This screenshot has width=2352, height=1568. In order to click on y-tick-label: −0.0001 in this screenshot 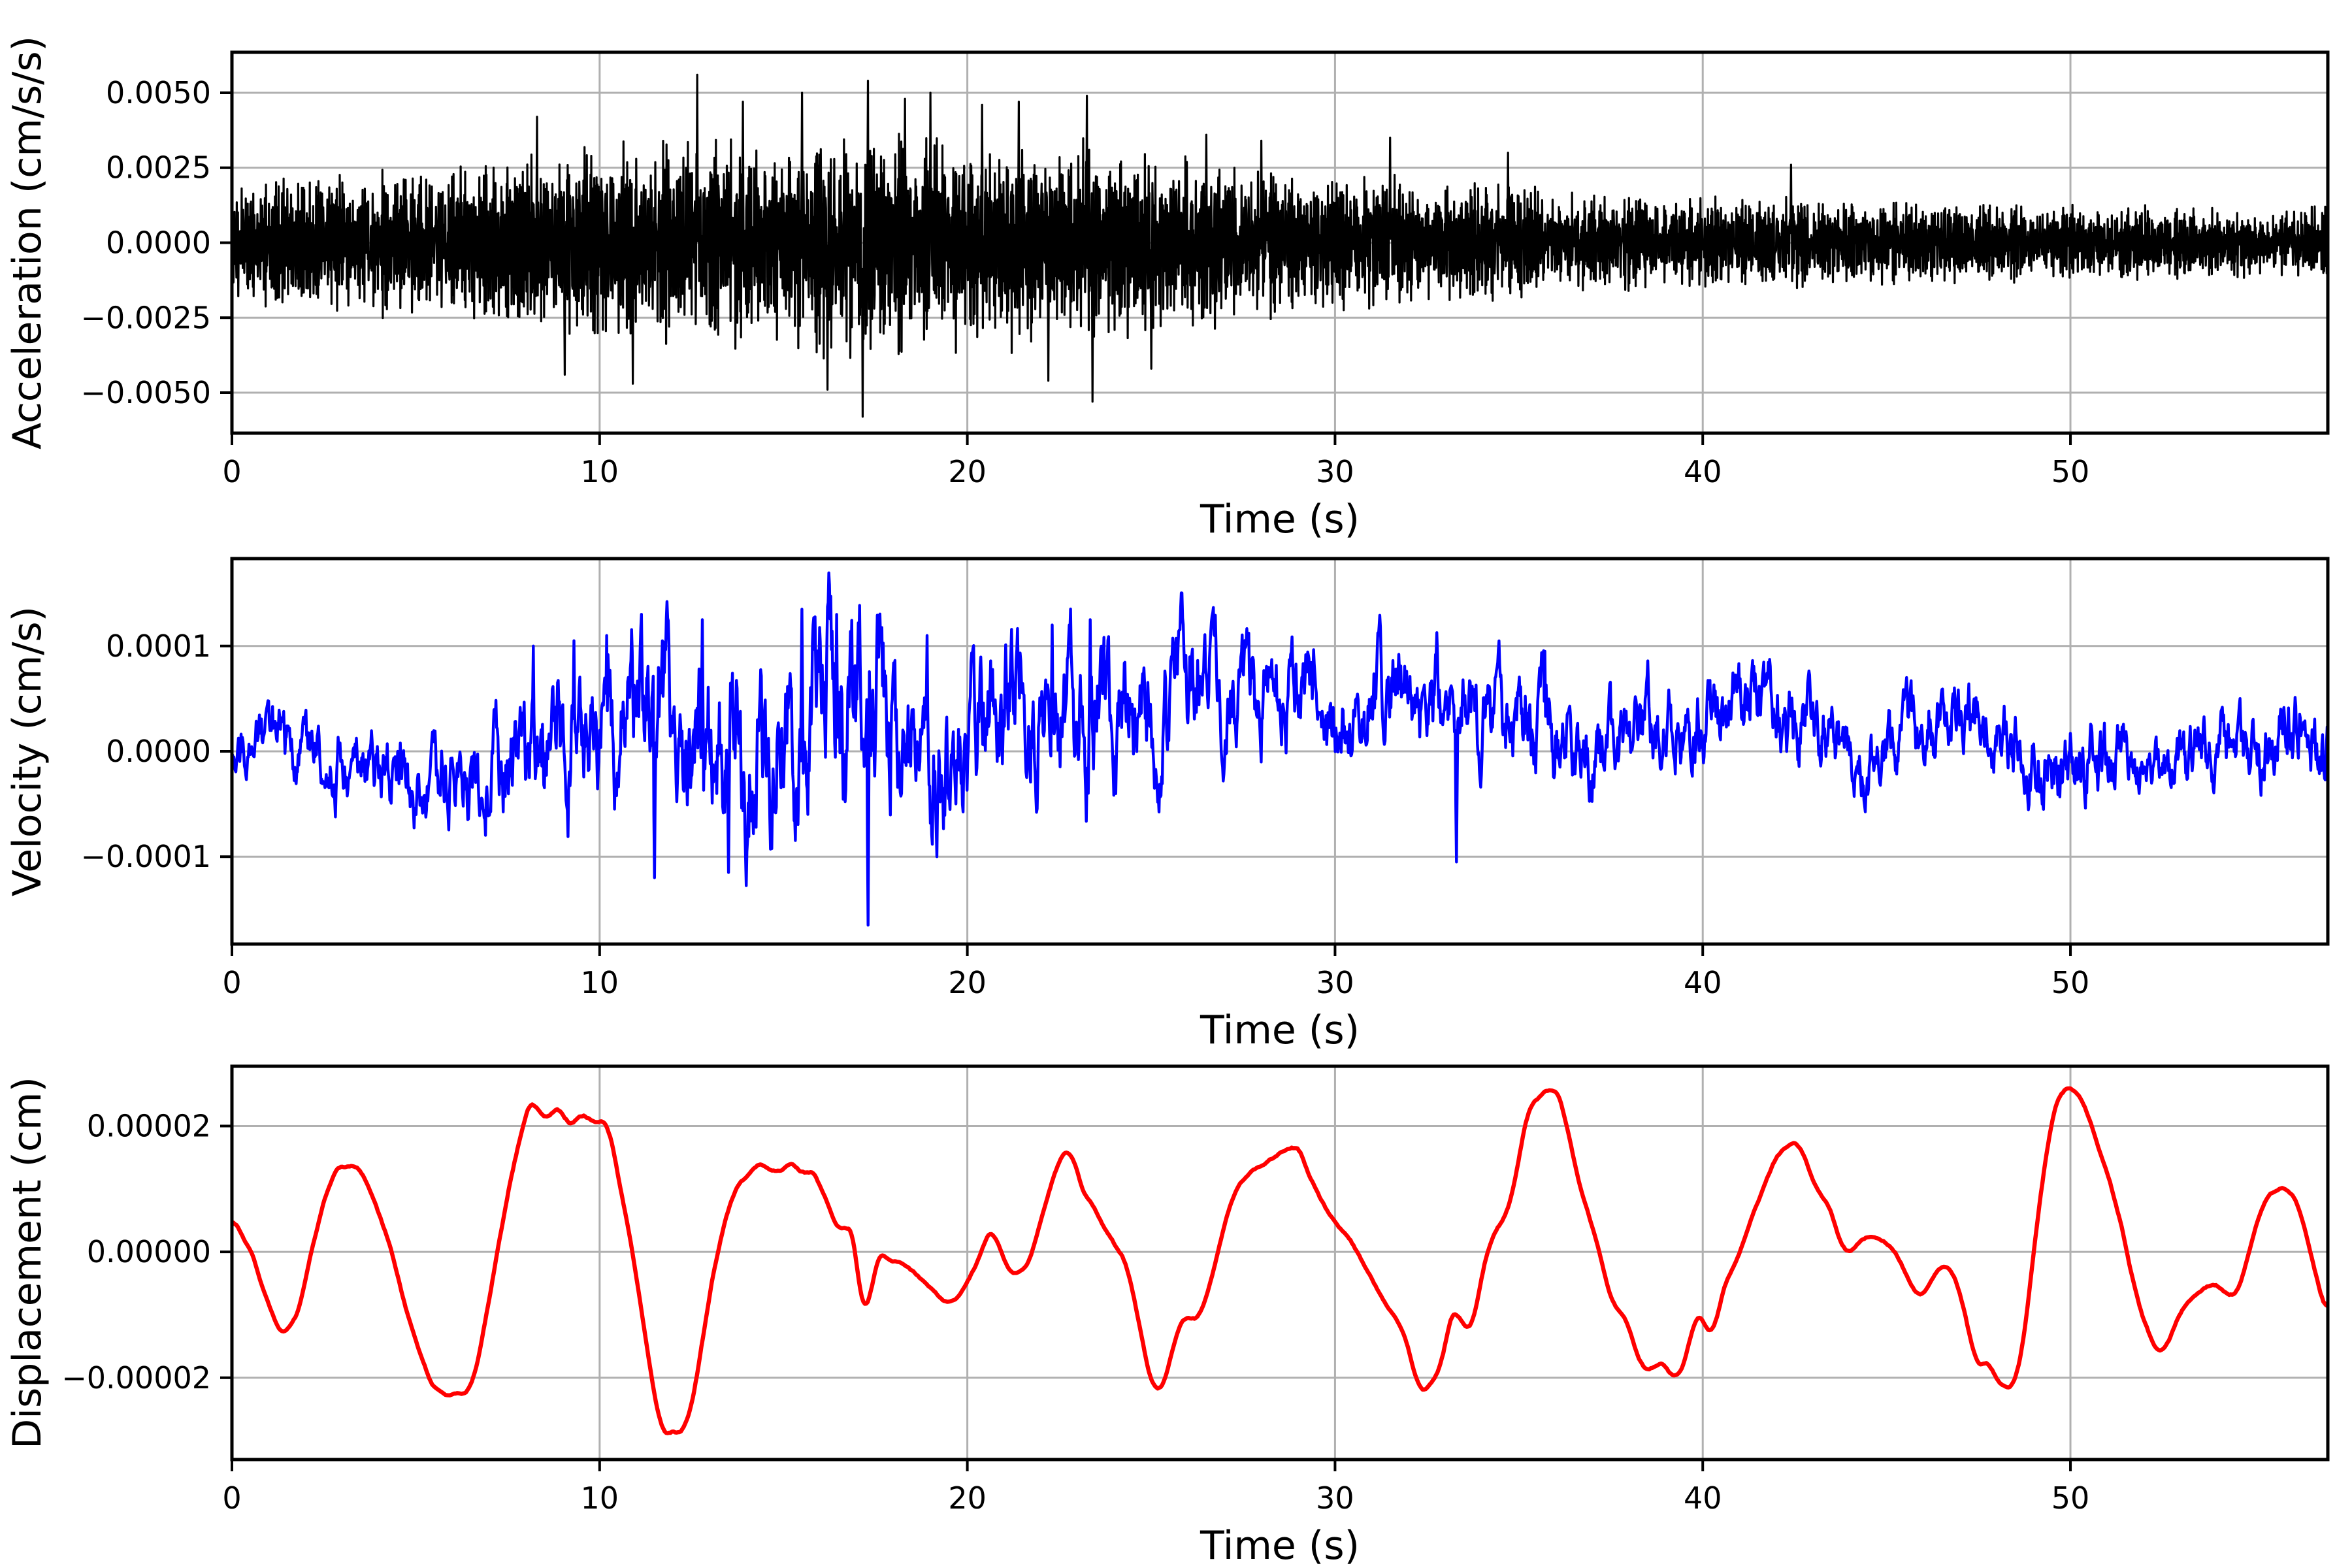, I will do `click(146, 856)`.